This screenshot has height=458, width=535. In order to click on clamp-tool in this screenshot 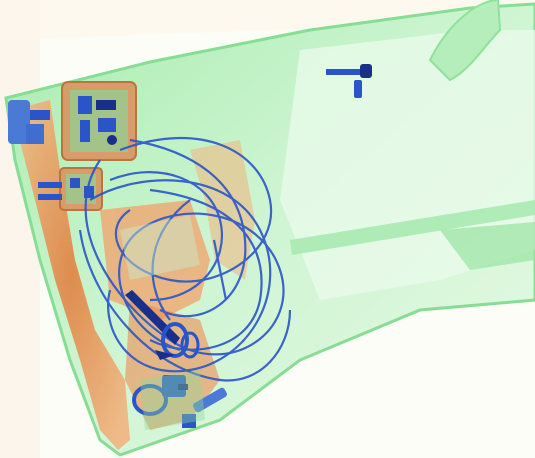, I will do `click(160, 395)`.